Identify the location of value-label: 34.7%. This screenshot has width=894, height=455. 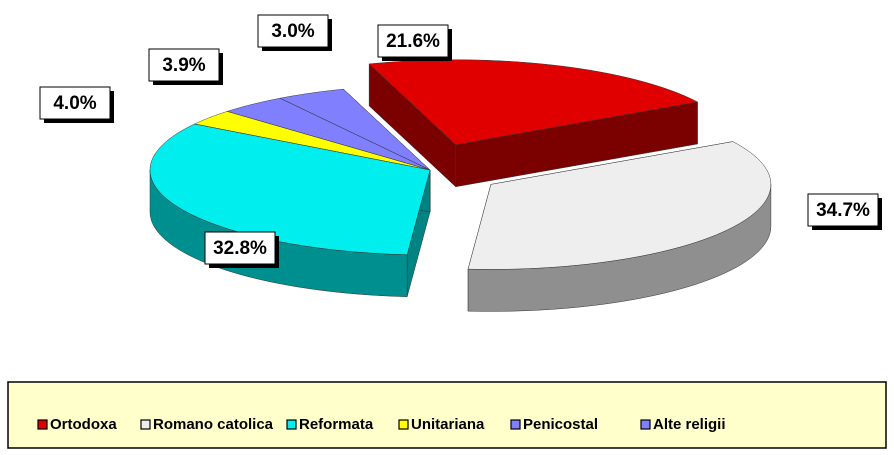
(843, 210).